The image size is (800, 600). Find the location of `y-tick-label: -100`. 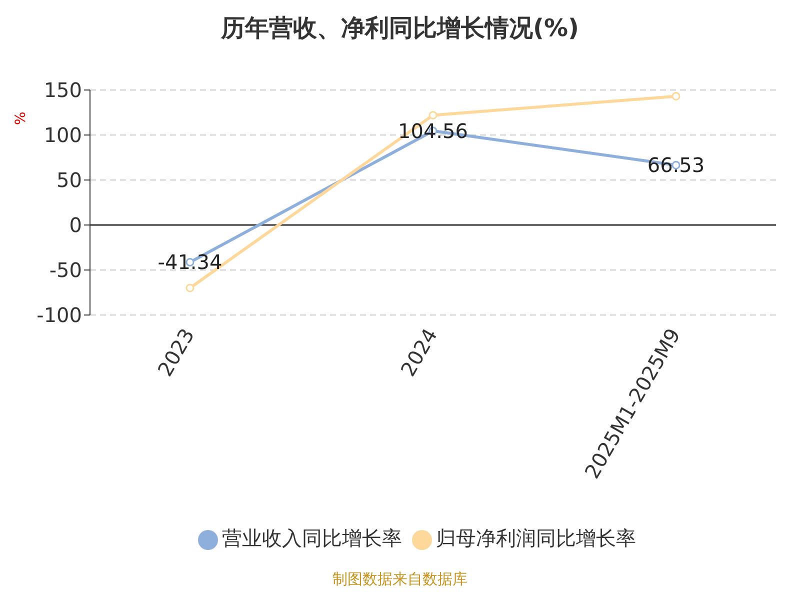

y-tick-label: -100 is located at coordinates (59, 315).